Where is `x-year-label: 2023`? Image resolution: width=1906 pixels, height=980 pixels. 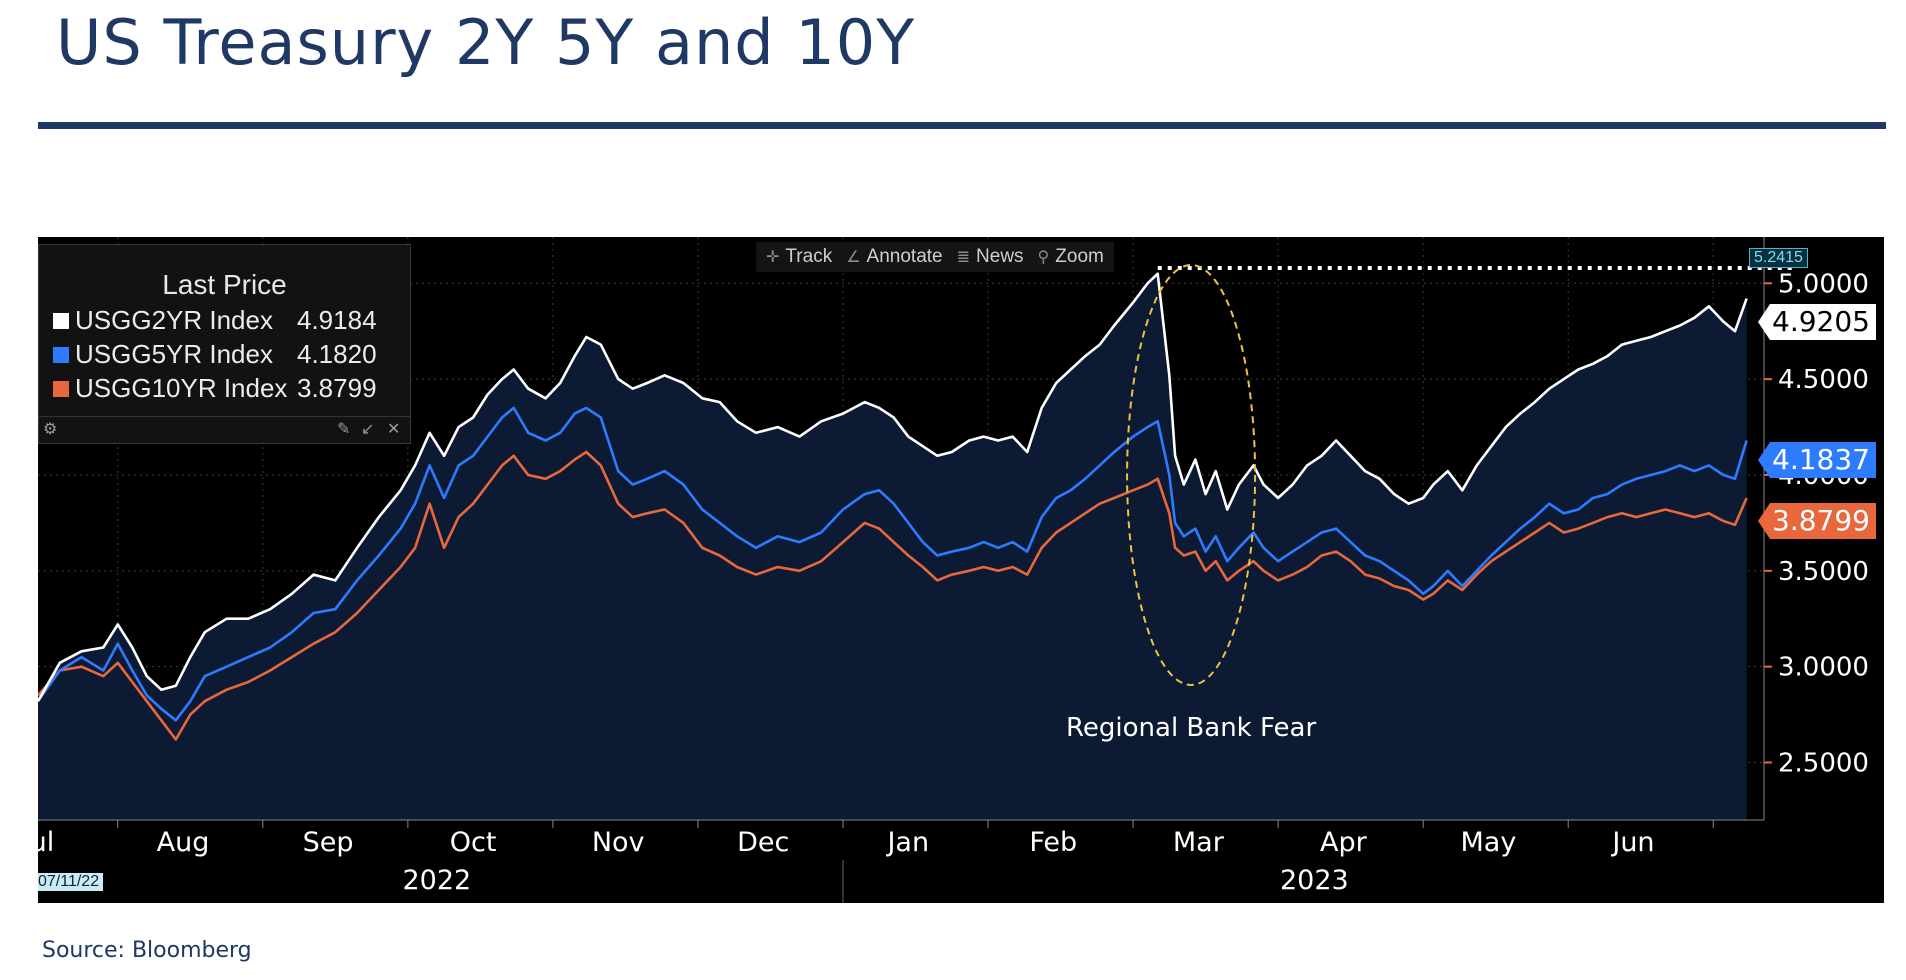 x-year-label: 2023 is located at coordinates (1314, 880).